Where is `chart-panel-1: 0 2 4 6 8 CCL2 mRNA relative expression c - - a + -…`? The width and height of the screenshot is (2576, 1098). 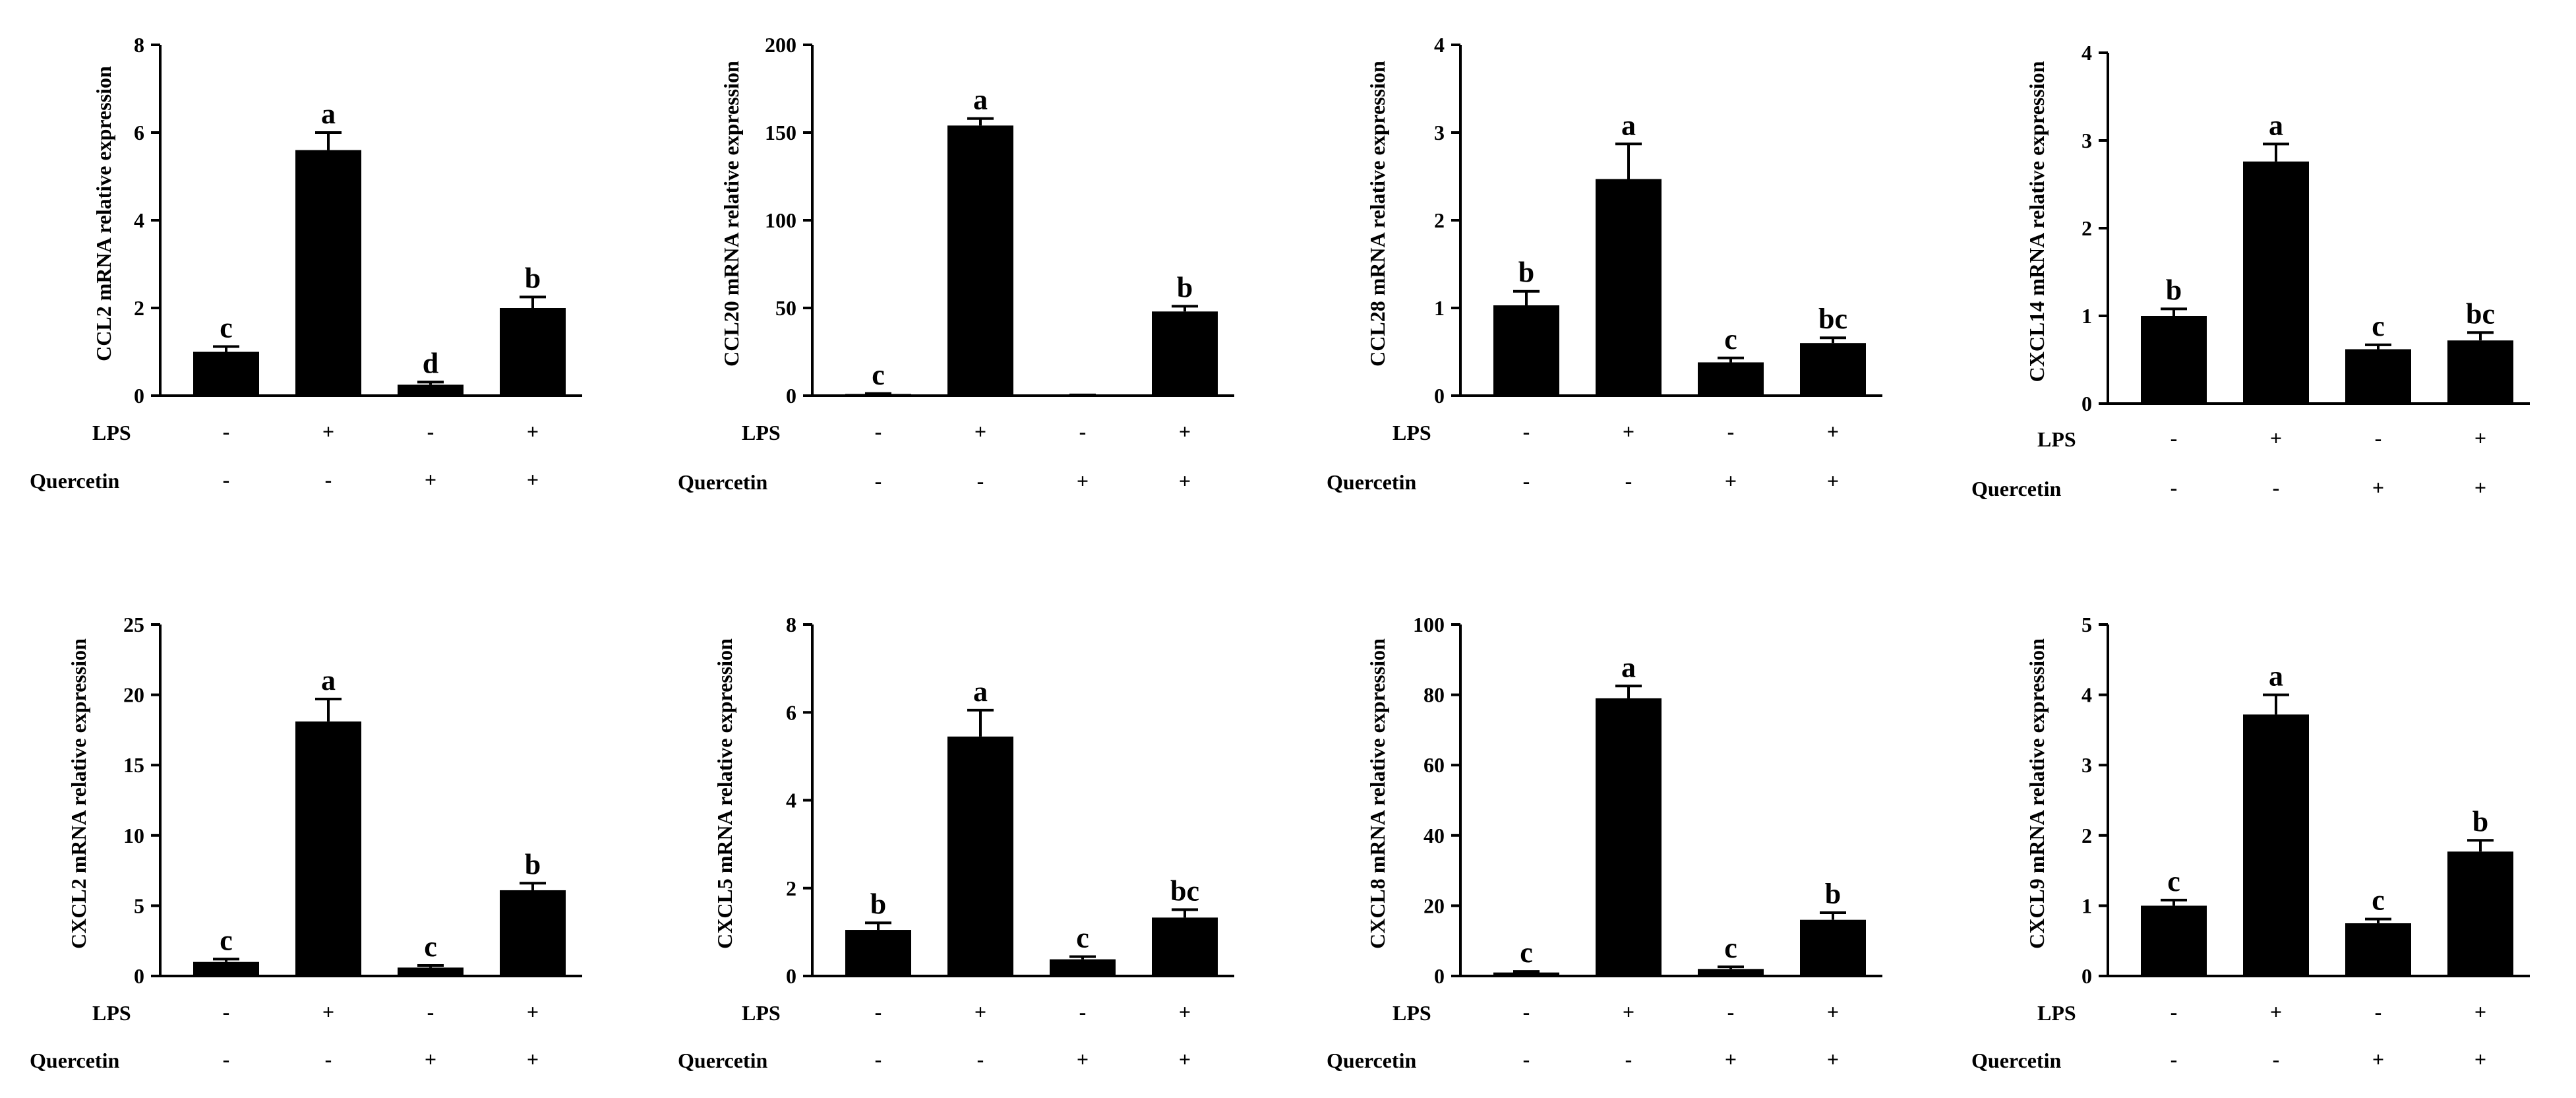 chart-panel-1: 0 2 4 6 8 CCL2 mRNA relative expression c - - a + -… is located at coordinates (306, 263).